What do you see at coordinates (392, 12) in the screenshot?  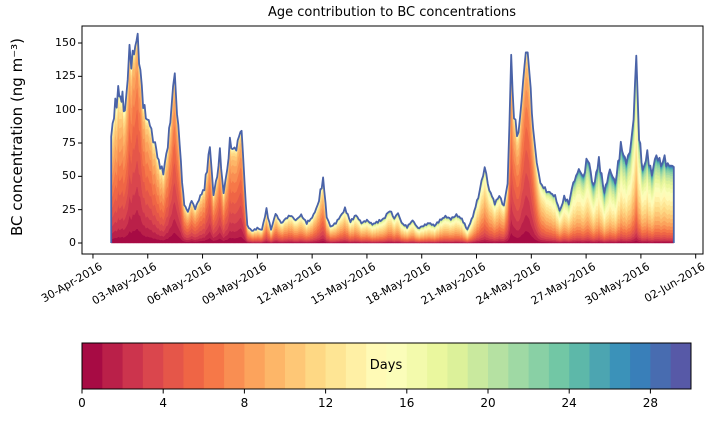 I see `chart-title: Age contribution to BC concentrations` at bounding box center [392, 12].